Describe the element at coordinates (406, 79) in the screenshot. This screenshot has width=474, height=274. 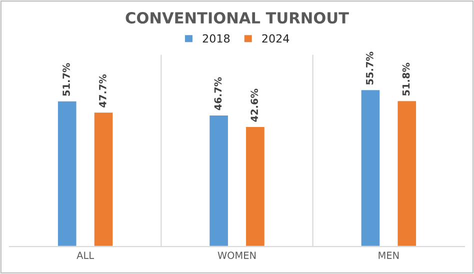
I see `data-label: 51.8%` at that location.